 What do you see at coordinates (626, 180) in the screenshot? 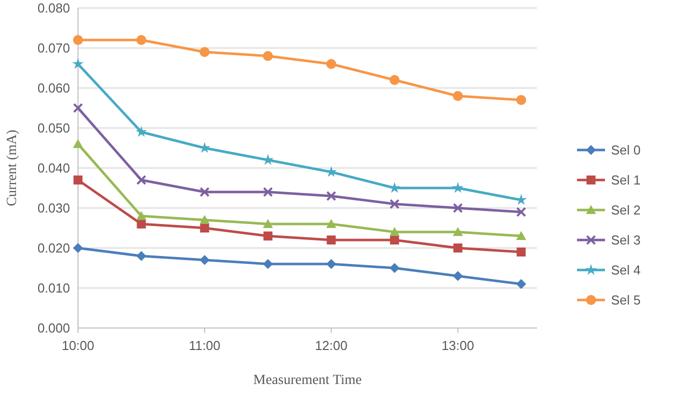
I see `legend-label: Sel 1` at bounding box center [626, 180].